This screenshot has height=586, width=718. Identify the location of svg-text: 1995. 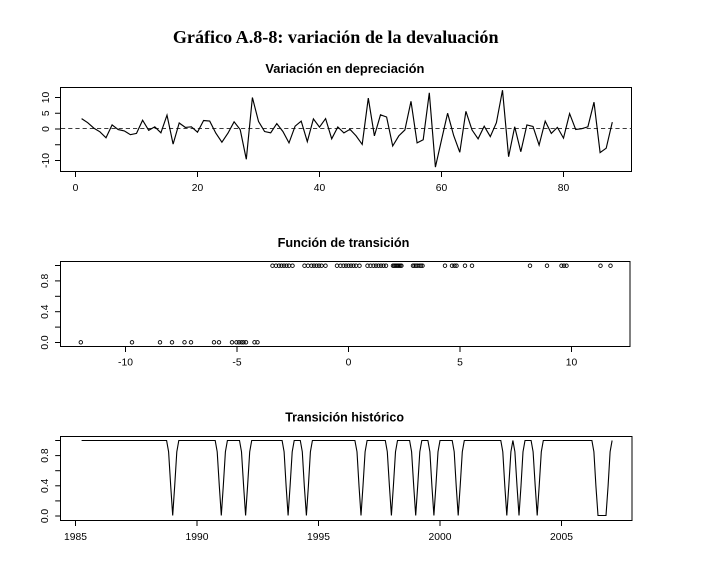
(318, 537).